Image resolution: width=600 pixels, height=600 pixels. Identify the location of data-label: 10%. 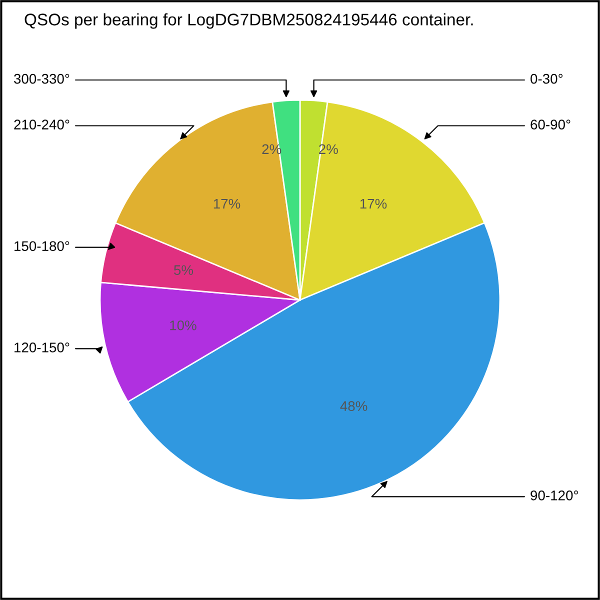
(183, 325).